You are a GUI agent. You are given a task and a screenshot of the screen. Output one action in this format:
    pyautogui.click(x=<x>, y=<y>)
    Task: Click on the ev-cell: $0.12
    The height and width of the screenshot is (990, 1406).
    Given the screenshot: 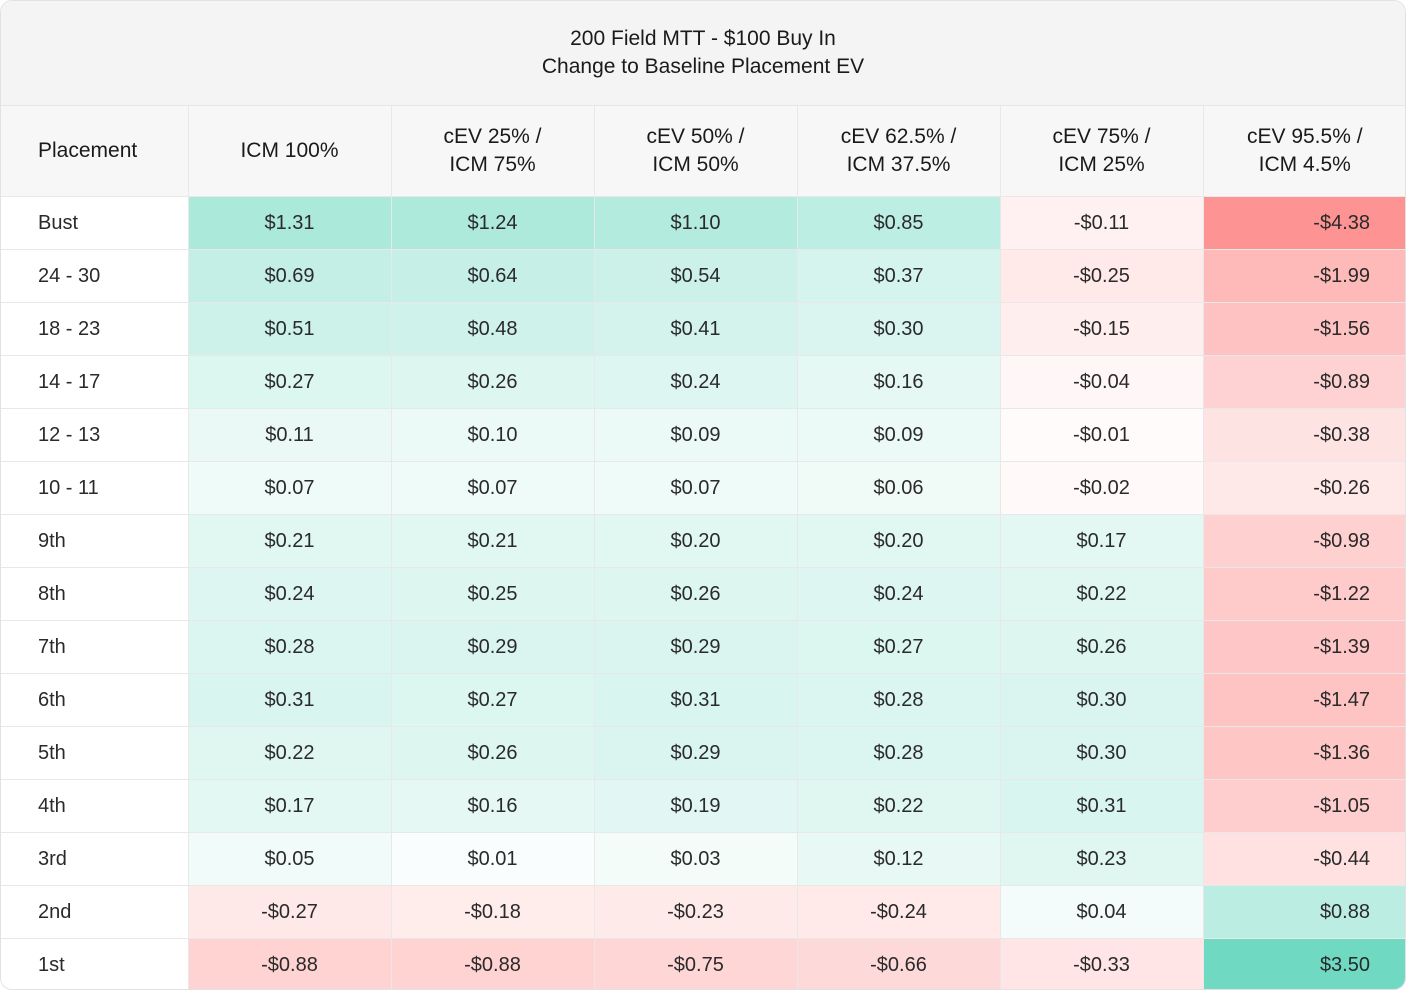 What is the action you would take?
    pyautogui.click(x=899, y=859)
    